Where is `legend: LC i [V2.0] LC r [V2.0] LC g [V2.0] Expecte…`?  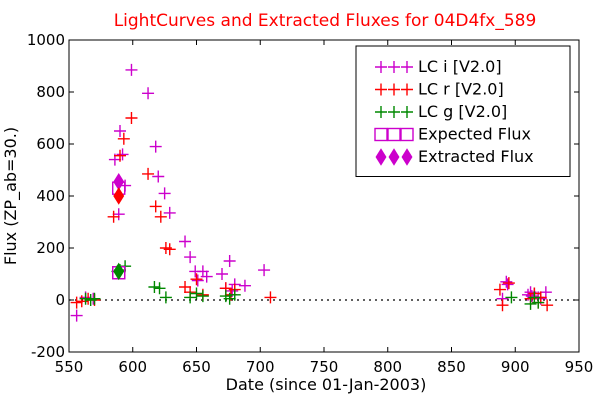
legend: LC i [V2.0] LC r [V2.0] LC g [V2.0] Expecte… is located at coordinates (463, 111).